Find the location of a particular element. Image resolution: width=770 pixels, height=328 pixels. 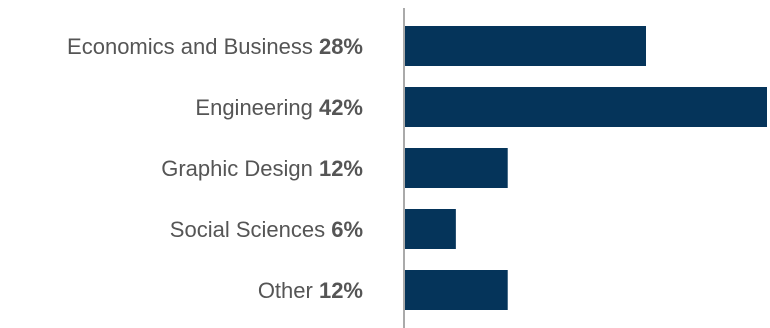

category-label-3: Social Sciences 6% is located at coordinates (266, 229).